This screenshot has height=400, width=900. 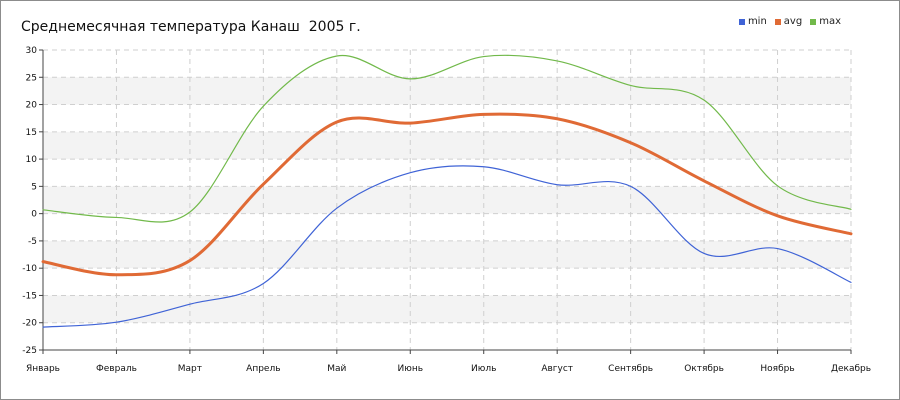 I want to click on x-tick-label: Март, so click(x=190, y=369).